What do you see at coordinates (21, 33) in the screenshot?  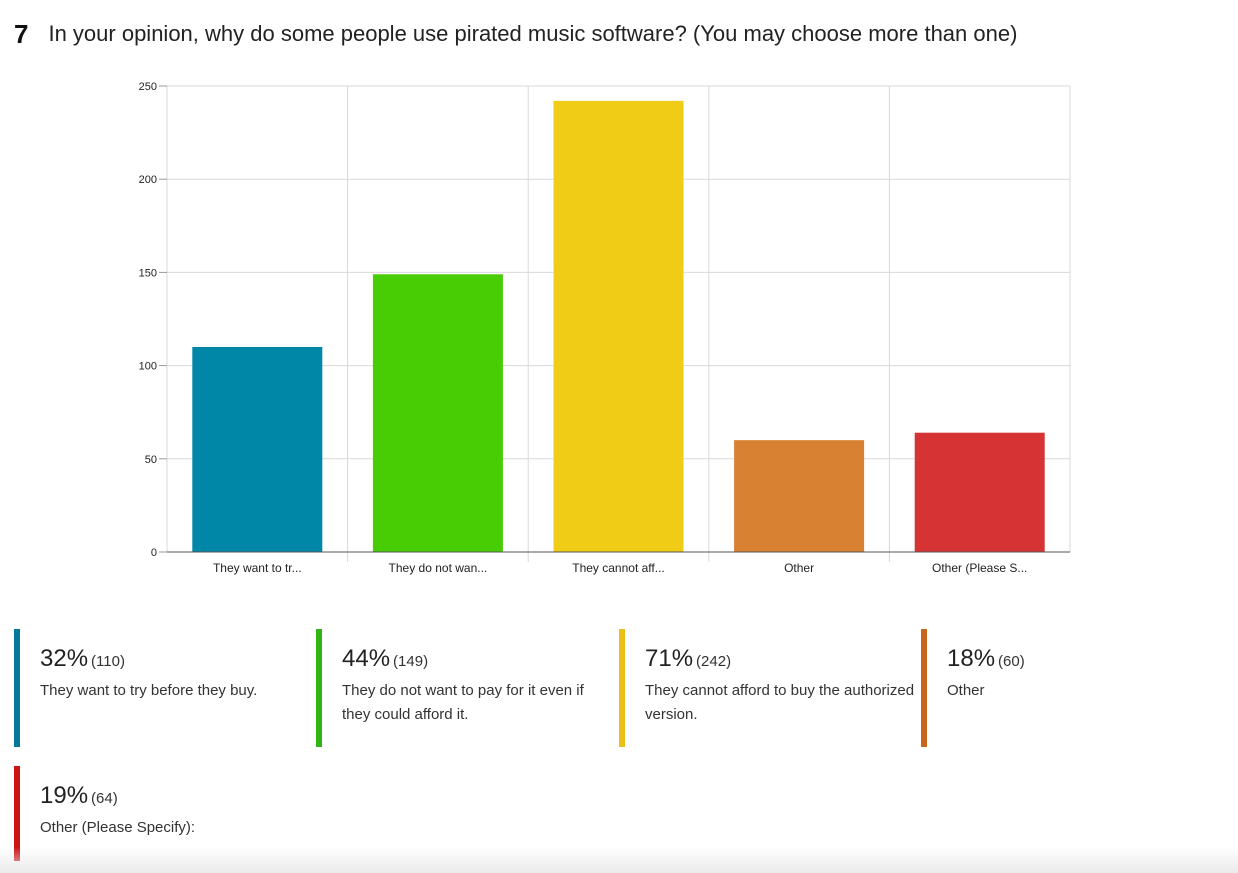 I see `question-number: 7` at bounding box center [21, 33].